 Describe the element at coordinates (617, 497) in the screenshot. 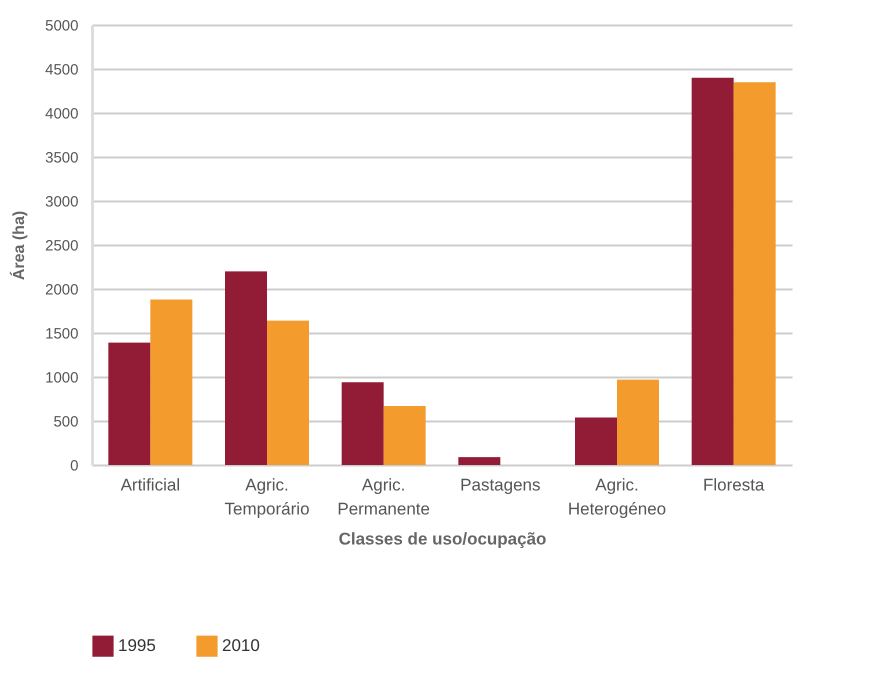

I see `x-tick-label: Agric. Heterogéneo` at that location.